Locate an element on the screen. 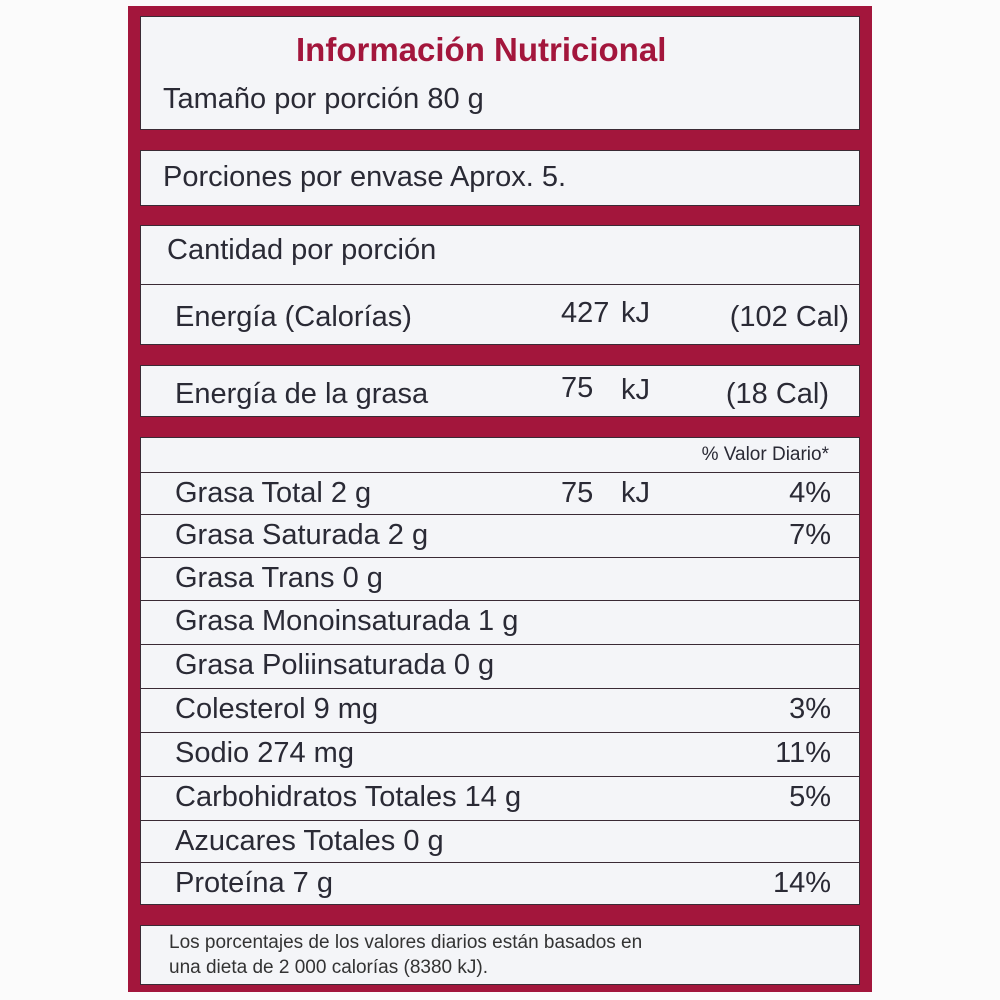 The height and width of the screenshot is (1000, 1000). footnote-line-2: una dieta de 2 000 calorías (8380 kJ). is located at coordinates (328, 967).